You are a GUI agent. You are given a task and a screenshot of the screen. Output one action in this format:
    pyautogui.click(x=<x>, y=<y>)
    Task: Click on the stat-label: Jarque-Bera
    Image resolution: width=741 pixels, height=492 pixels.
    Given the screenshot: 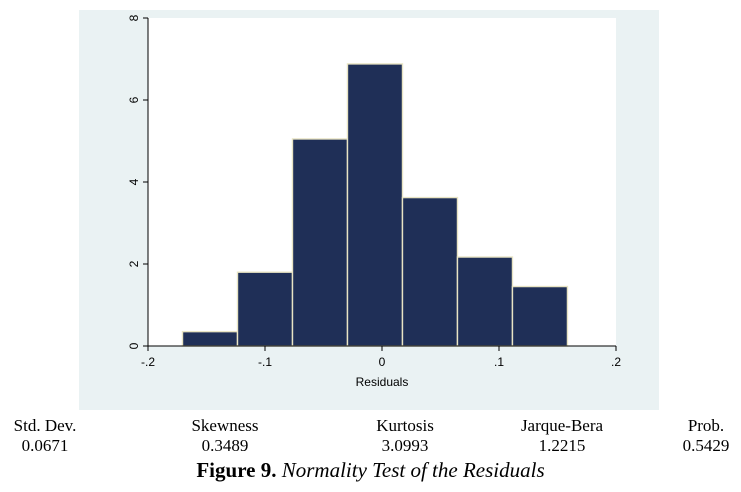 What is the action you would take?
    pyautogui.click(x=562, y=425)
    